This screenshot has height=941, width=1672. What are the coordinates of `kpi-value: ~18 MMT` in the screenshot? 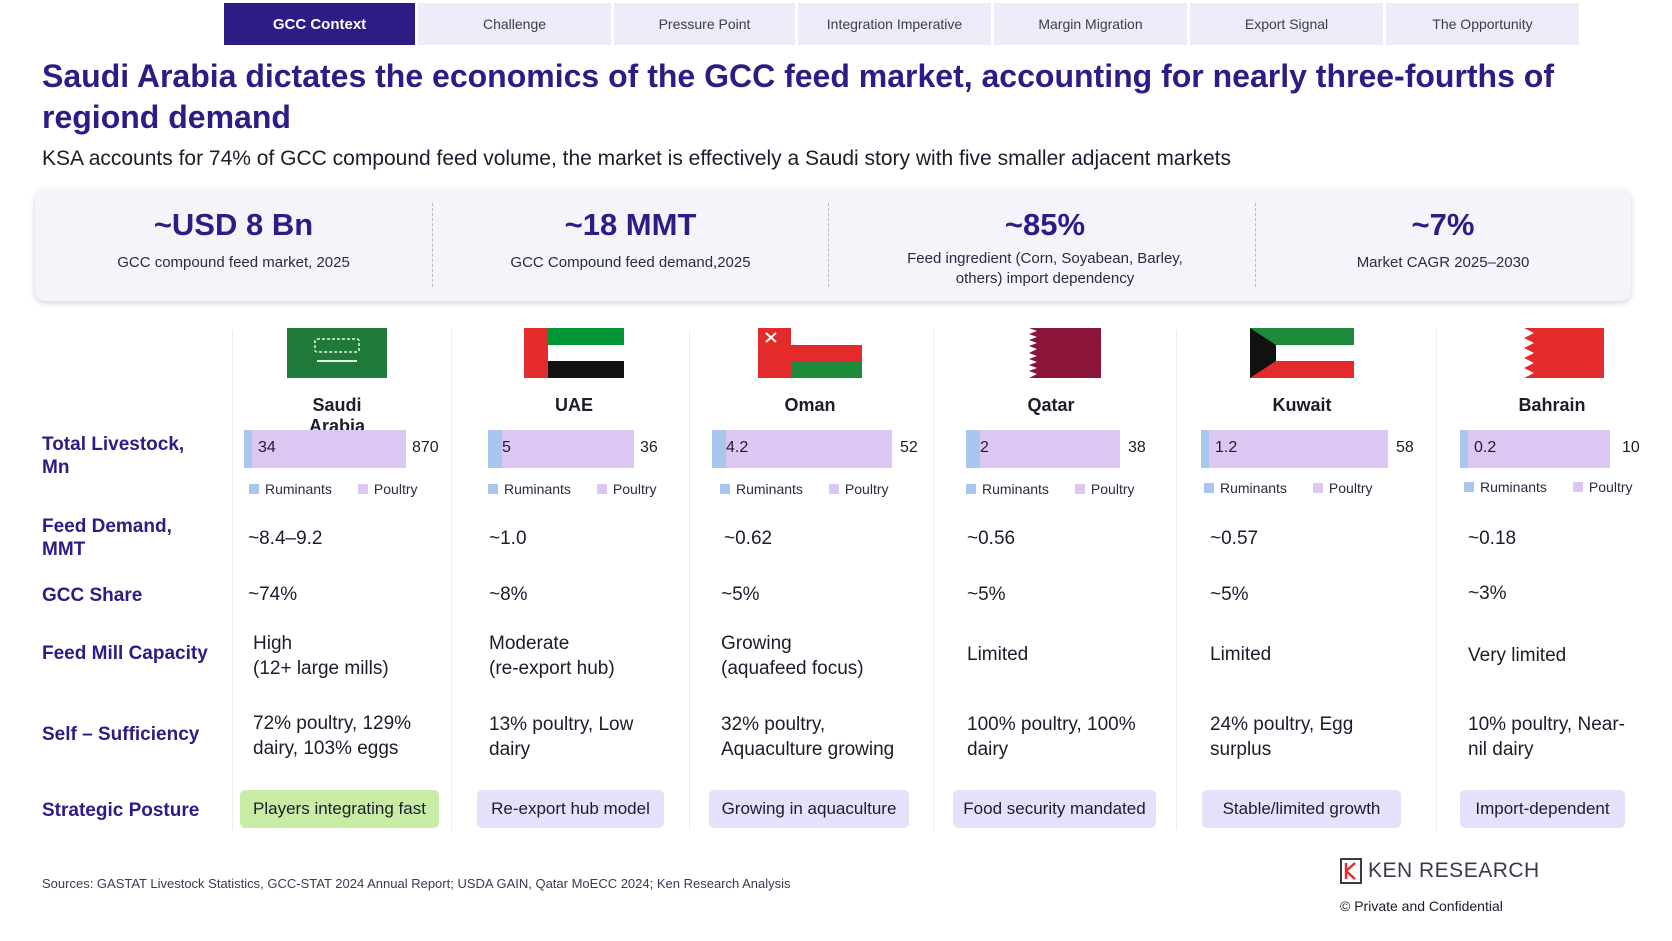 It's located at (630, 224).